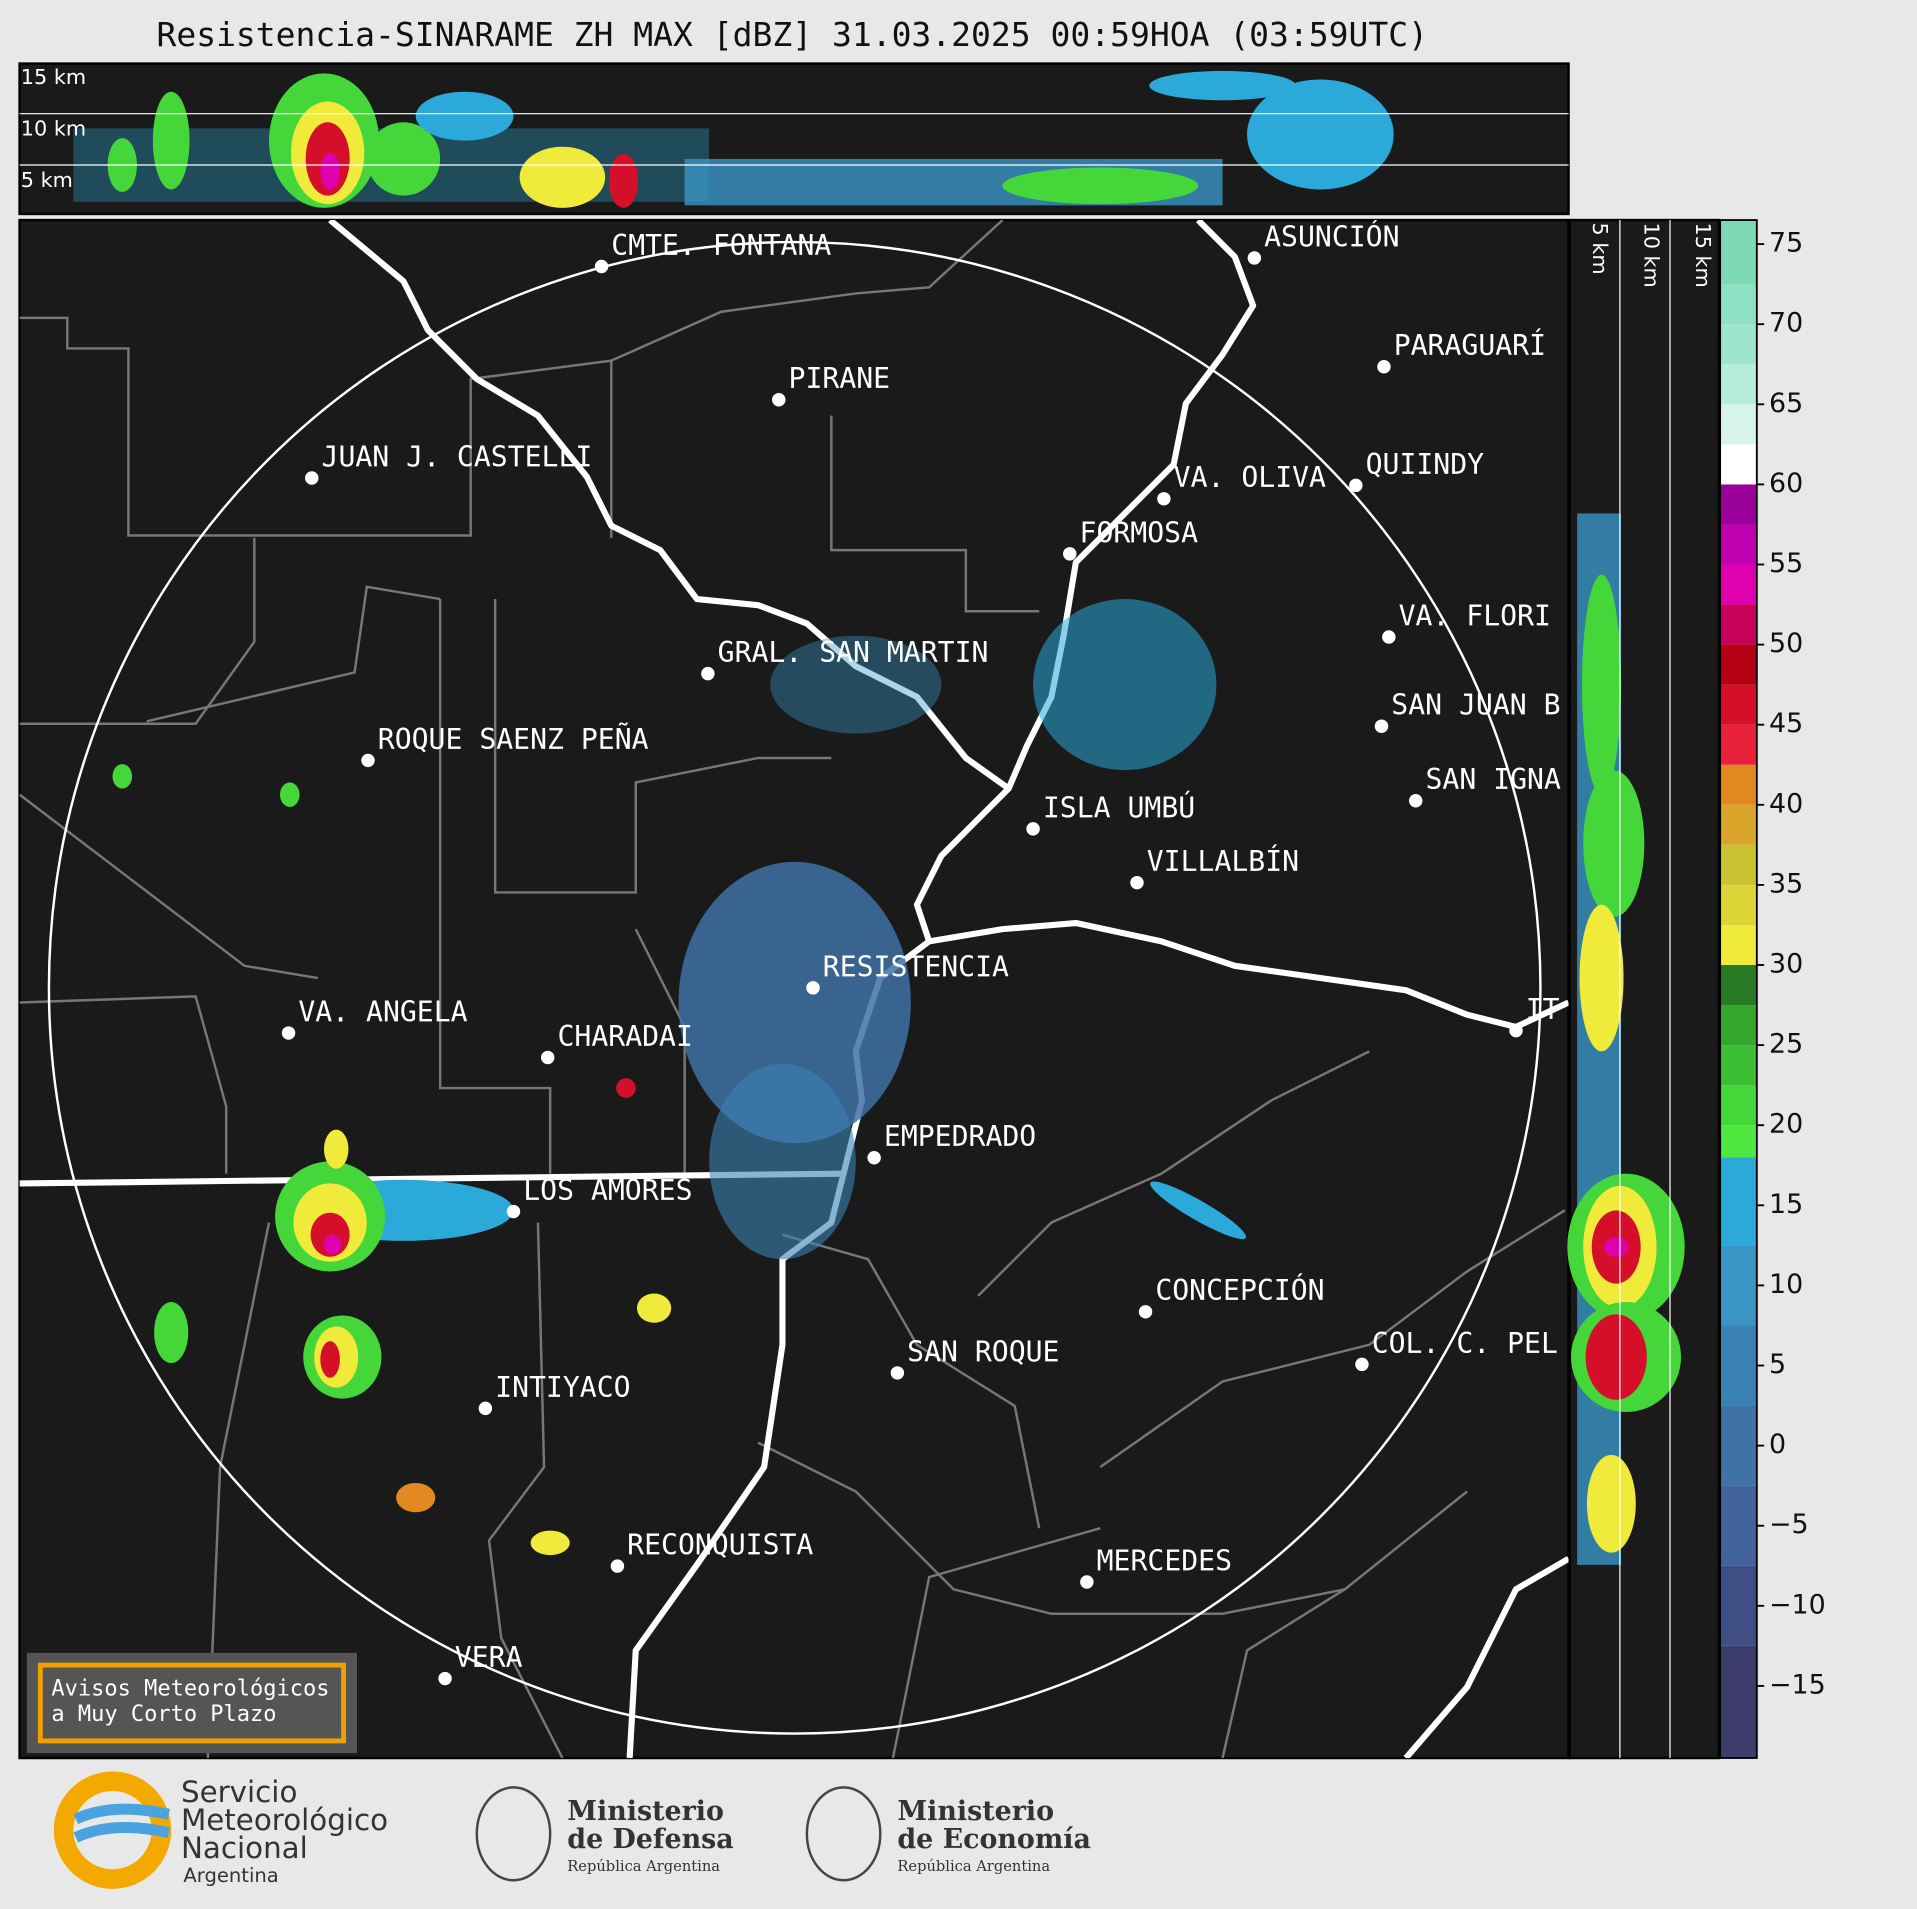 Image resolution: width=1917 pixels, height=1909 pixels. Describe the element at coordinates (457, 456) in the screenshot. I see `city-label: JUAN J. CASTELLI` at that location.